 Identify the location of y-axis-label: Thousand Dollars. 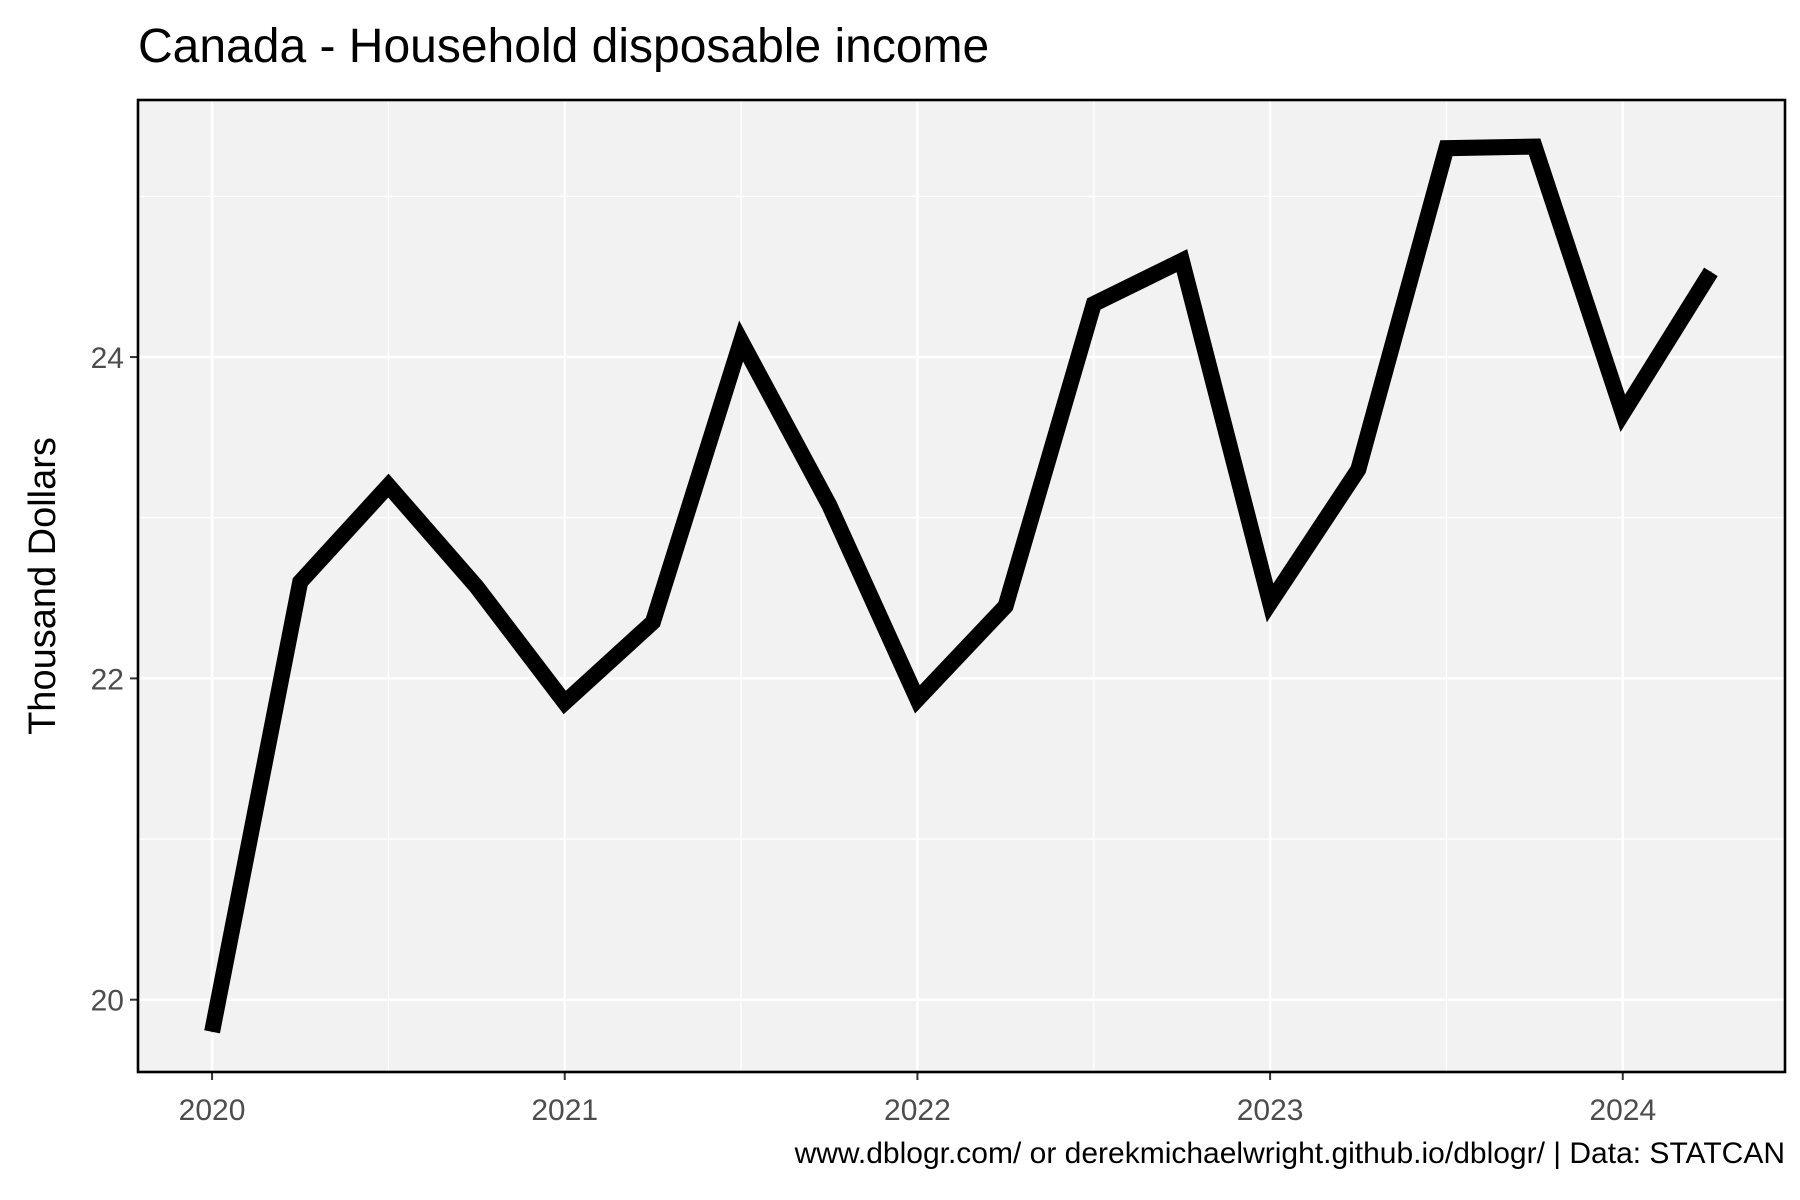
(43, 586).